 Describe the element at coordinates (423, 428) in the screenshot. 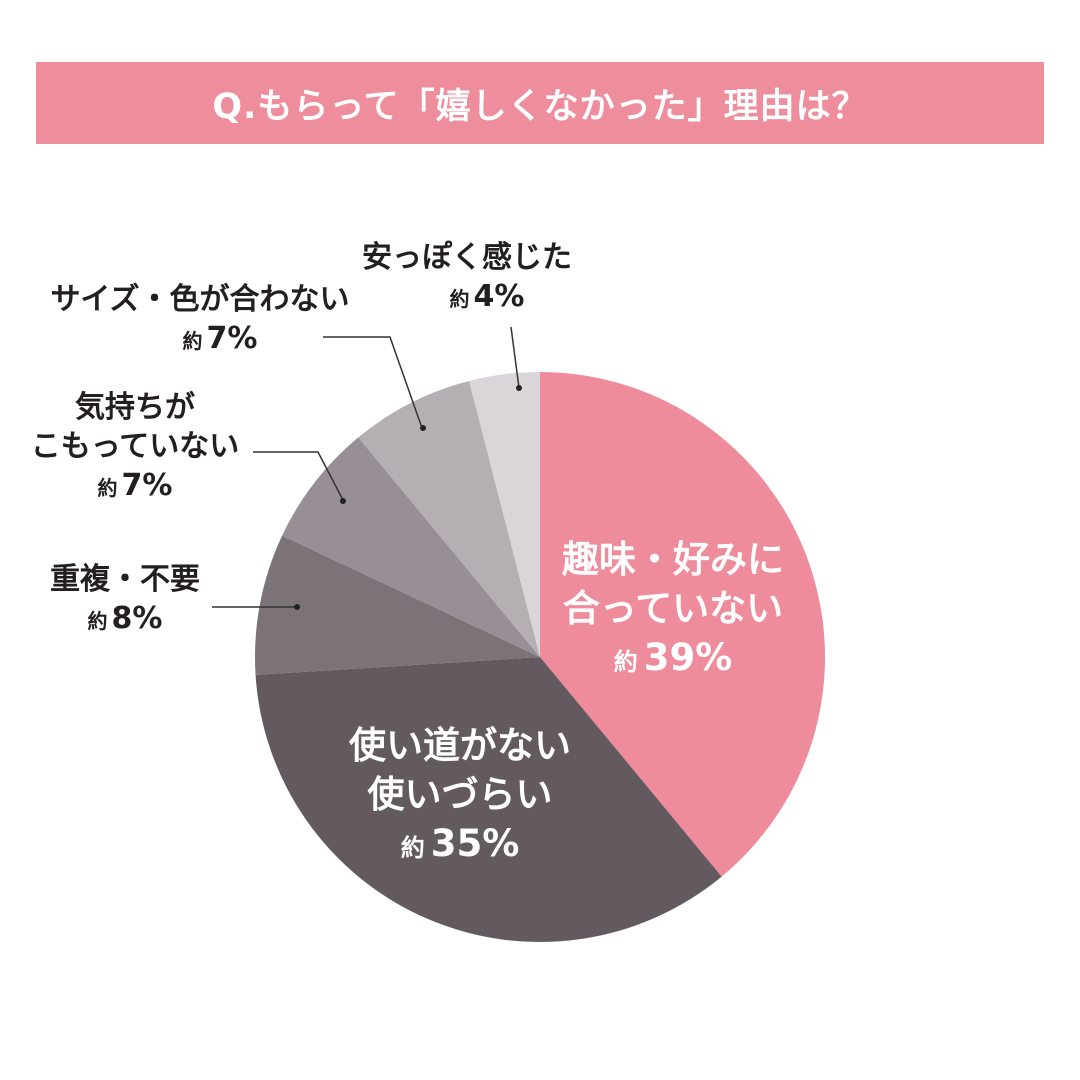

I see `leader-dot-size` at that location.